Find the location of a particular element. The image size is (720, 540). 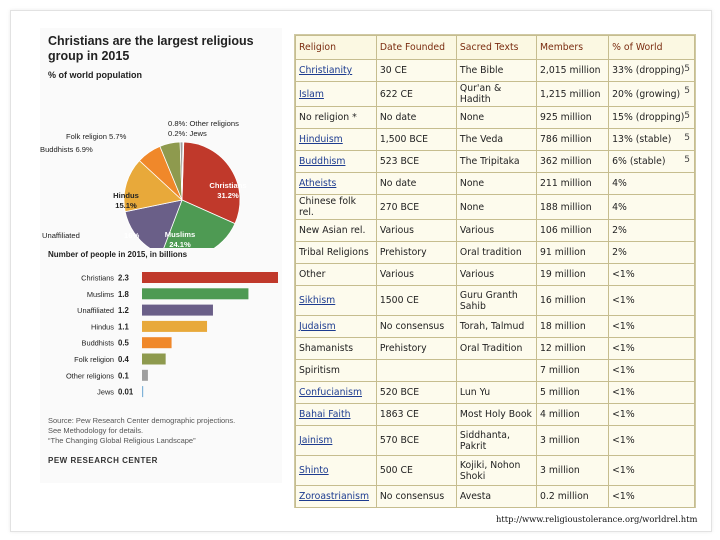

percent-text: 15% (dropping) is located at coordinates (648, 117).